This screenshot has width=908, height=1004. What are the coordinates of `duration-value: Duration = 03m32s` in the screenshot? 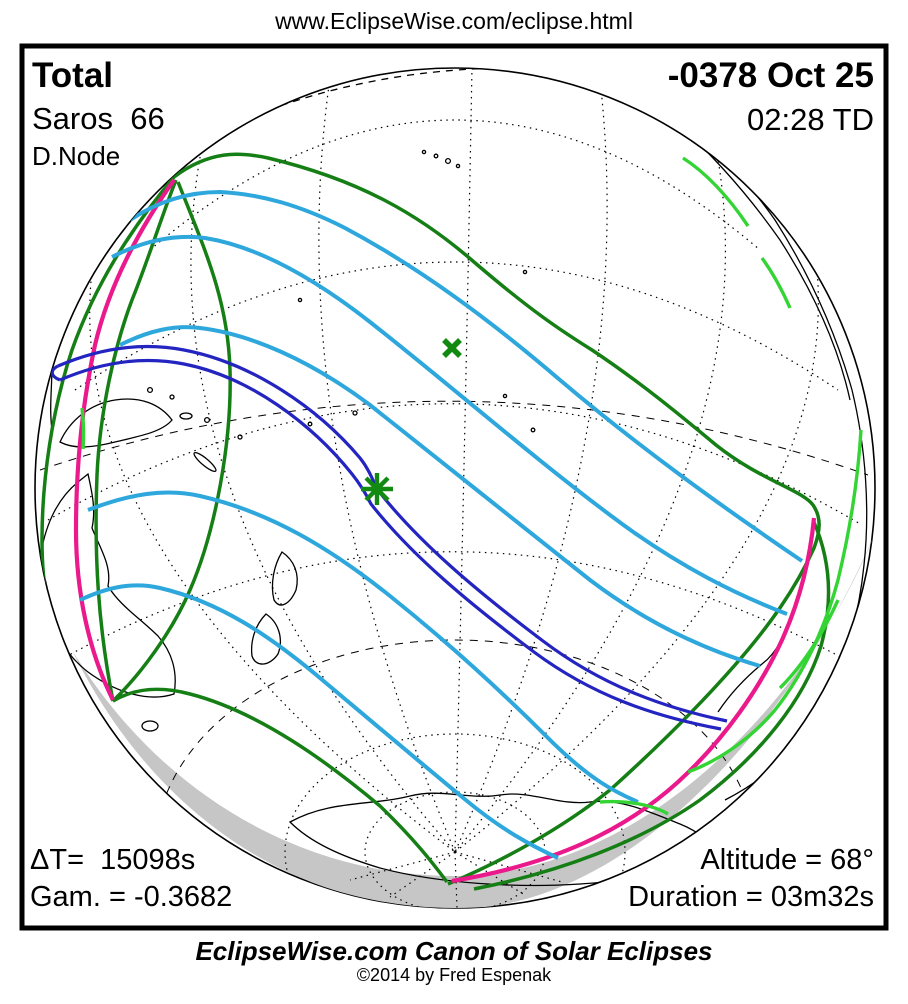 It's located at (751, 897).